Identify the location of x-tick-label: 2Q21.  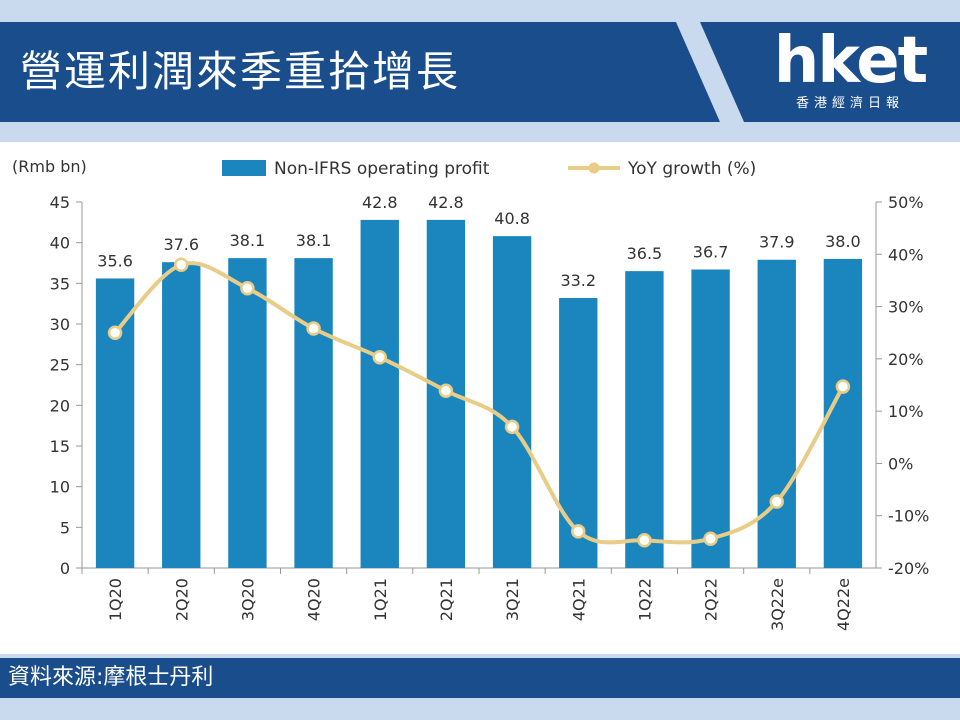
(446, 599).